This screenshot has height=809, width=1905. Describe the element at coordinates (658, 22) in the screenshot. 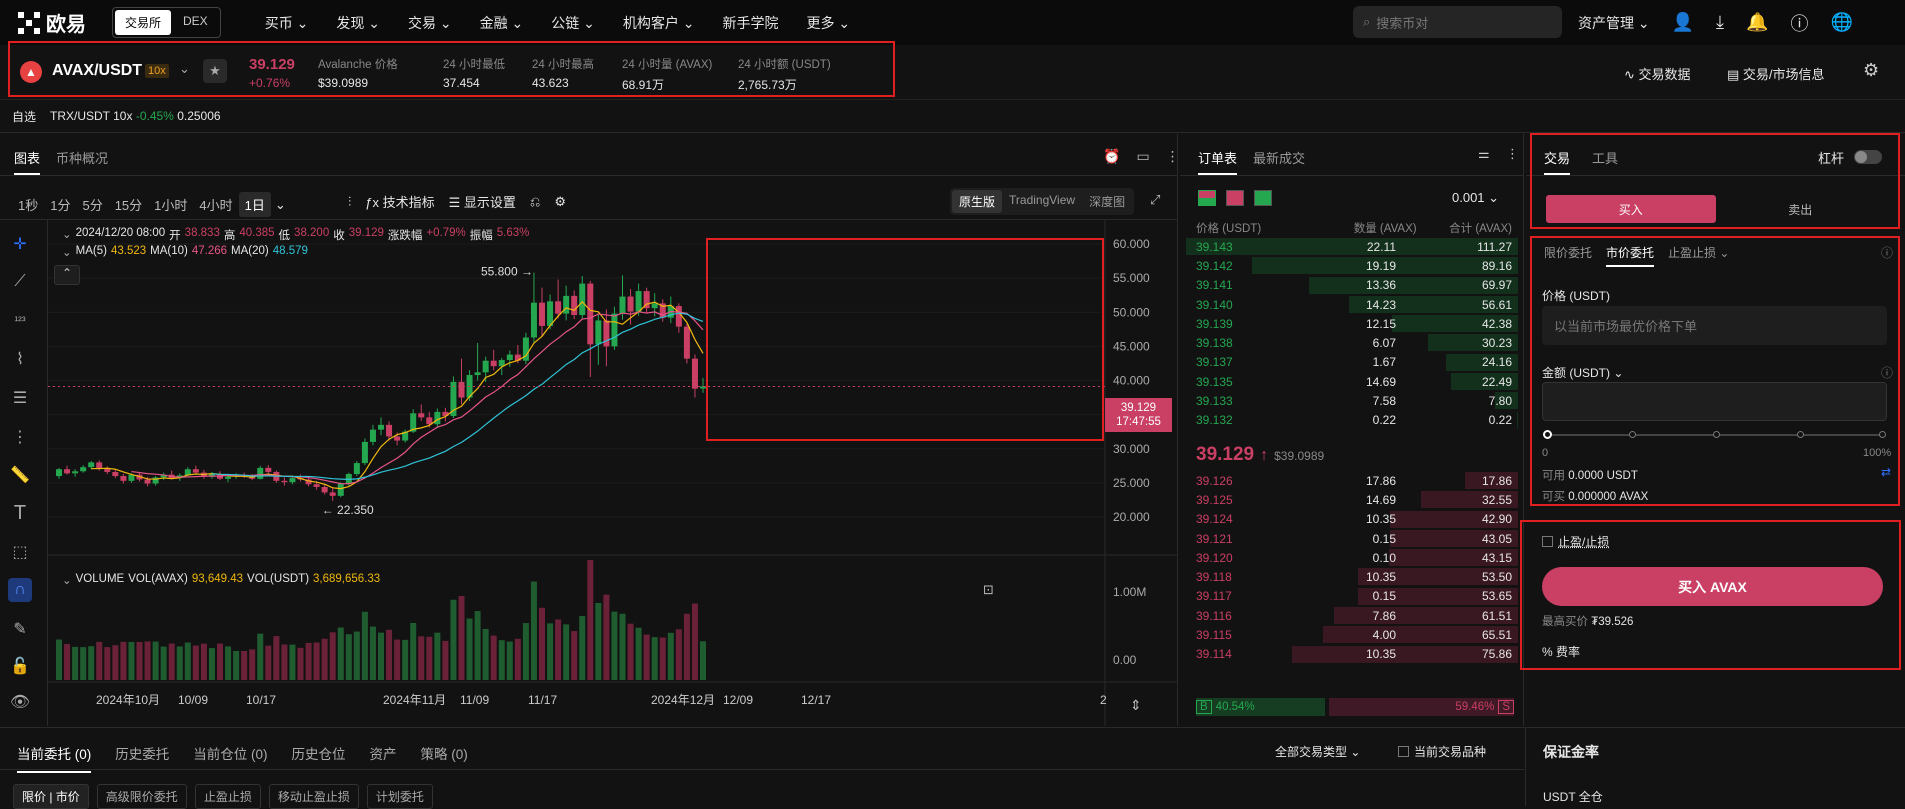

I see `menu-institutional: 机构客户 ⌄` at that location.